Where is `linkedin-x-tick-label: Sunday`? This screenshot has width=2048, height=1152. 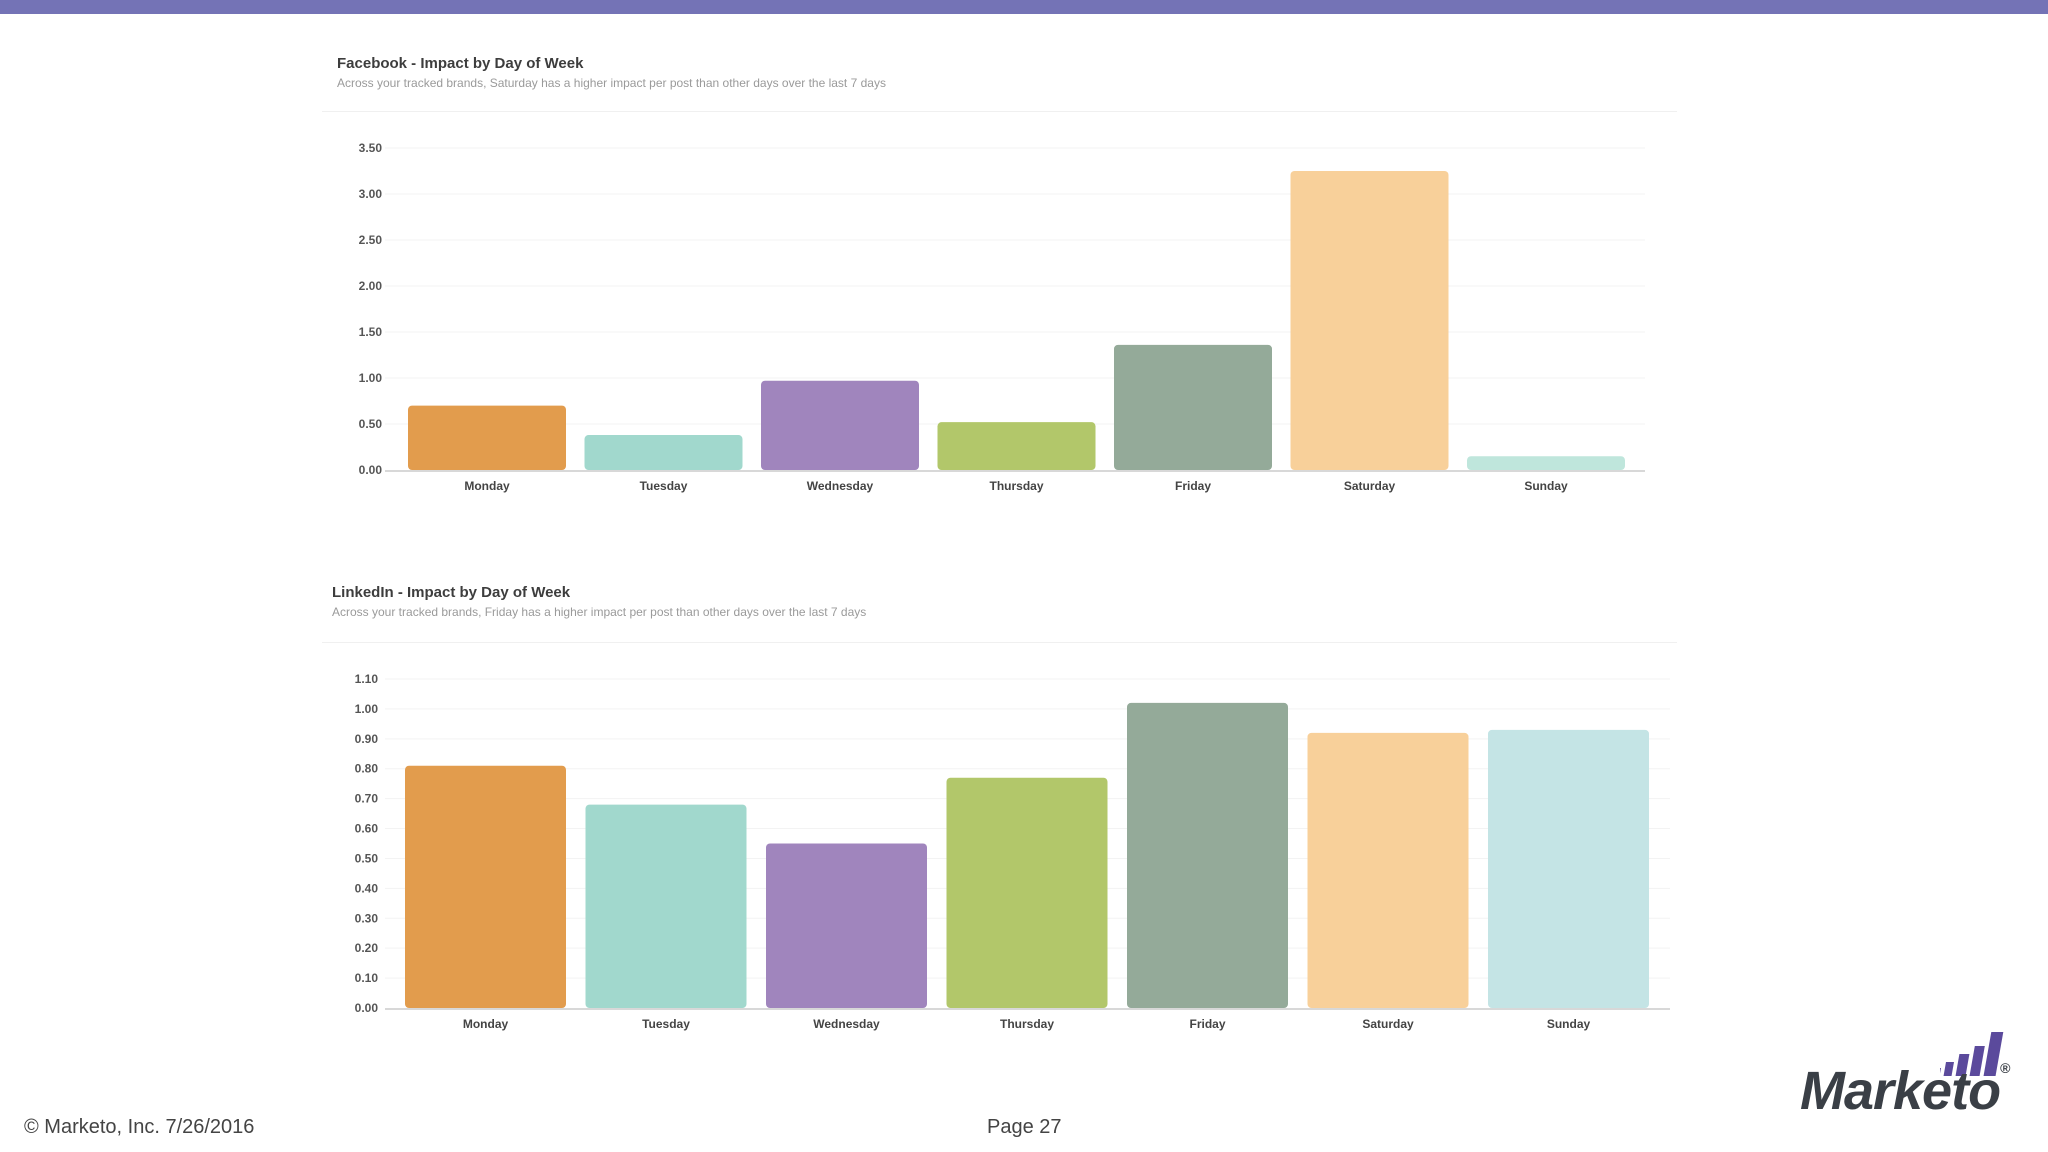
linkedin-x-tick-label: Sunday is located at coordinates (1569, 1024).